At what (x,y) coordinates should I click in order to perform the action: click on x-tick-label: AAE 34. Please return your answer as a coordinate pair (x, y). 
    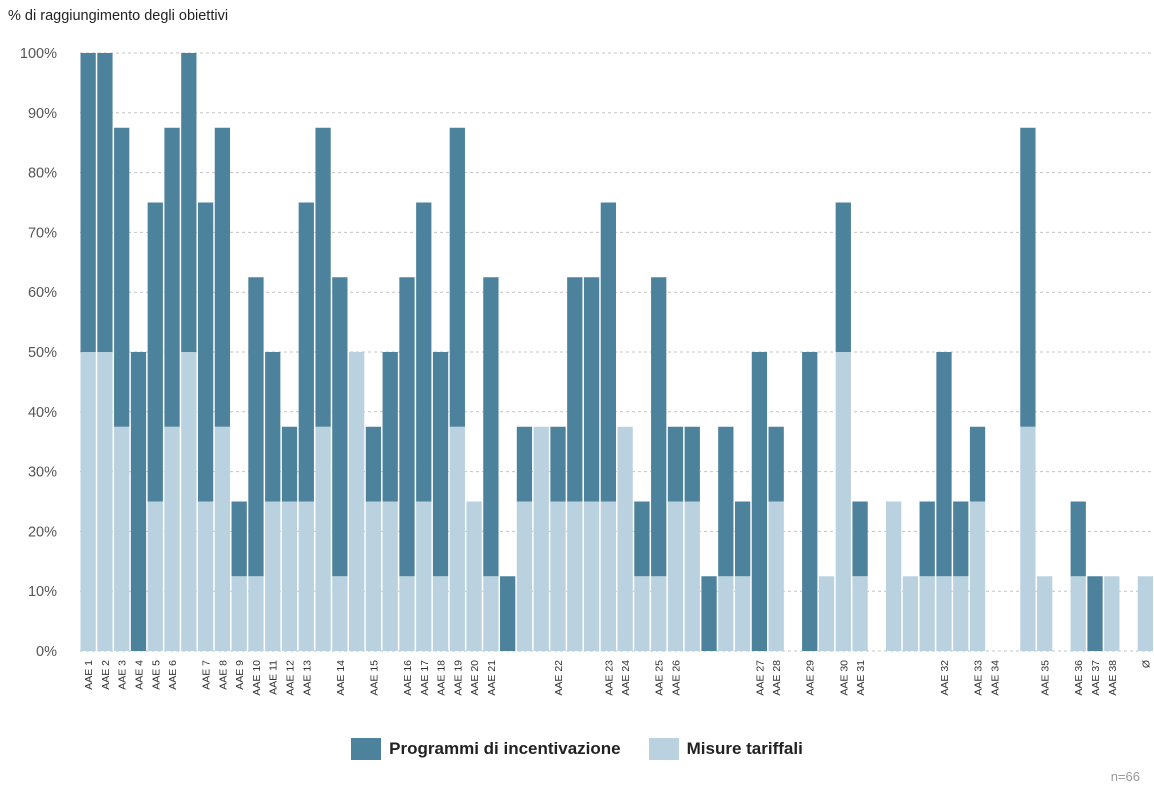
    Looking at the image, I should click on (995, 678).